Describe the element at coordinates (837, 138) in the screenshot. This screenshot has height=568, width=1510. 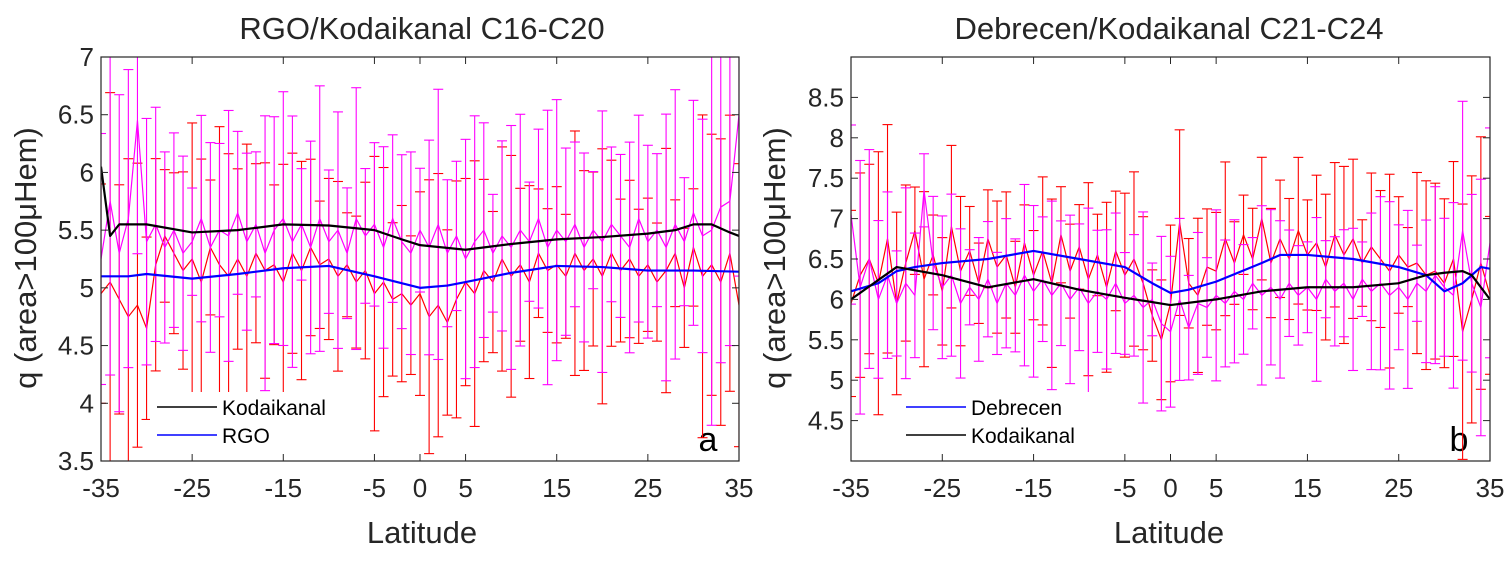
I see `y-tick-label: 8` at that location.